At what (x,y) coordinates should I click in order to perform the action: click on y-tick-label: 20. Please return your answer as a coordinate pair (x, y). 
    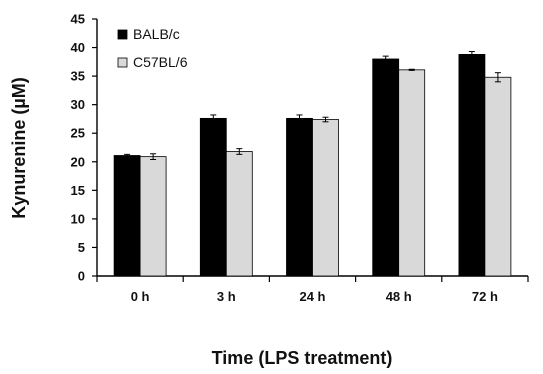
    Looking at the image, I should click on (78, 161).